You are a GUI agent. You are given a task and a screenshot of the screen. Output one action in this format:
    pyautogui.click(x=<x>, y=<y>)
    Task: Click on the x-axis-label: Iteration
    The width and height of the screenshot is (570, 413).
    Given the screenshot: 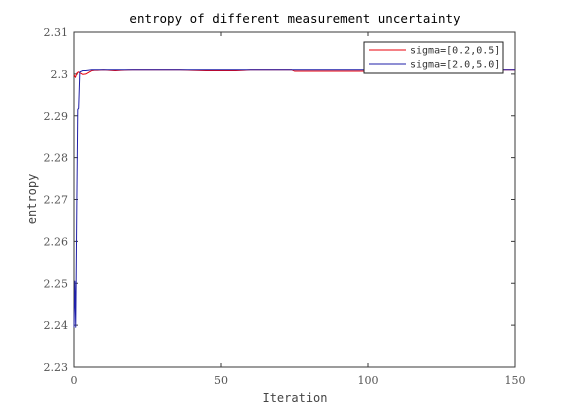 What is the action you would take?
    pyautogui.click(x=294, y=398)
    